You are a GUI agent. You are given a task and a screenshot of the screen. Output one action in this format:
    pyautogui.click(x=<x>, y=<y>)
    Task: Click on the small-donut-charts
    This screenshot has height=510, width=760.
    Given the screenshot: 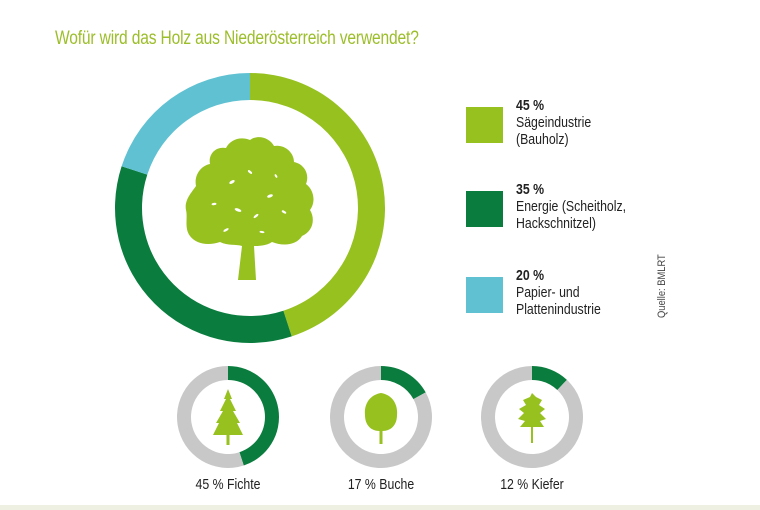 What is the action you would take?
    pyautogui.click(x=380, y=417)
    